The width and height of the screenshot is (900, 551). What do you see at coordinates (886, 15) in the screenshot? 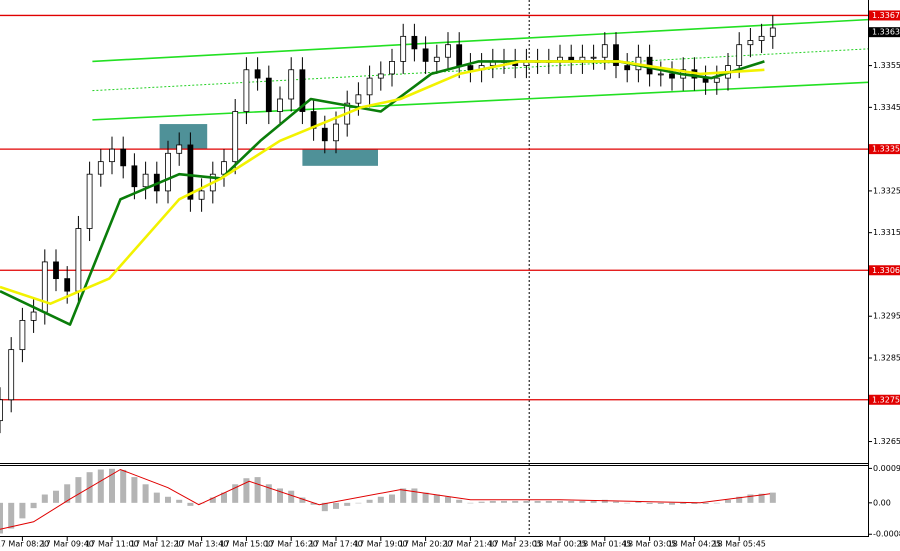
I see `level-label: 1.3367` at bounding box center [886, 15].